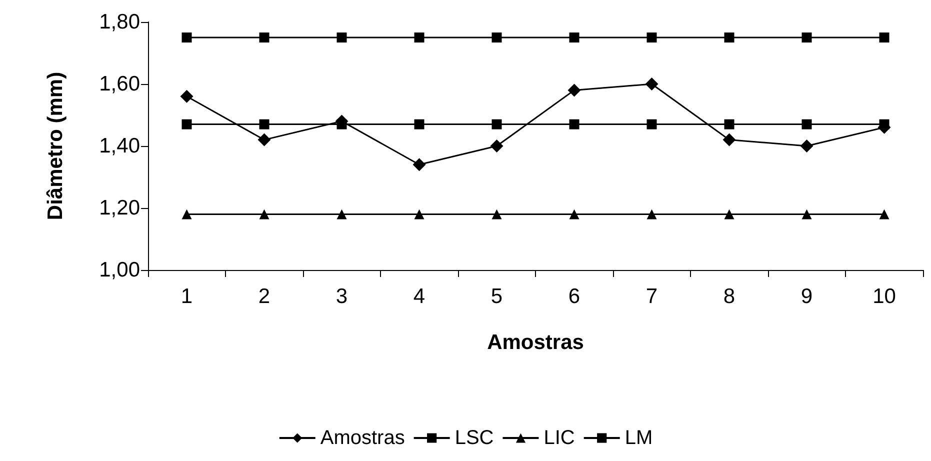 The height and width of the screenshot is (461, 931). Describe the element at coordinates (119, 22) in the screenshot. I see `y-tick-label: 1,80` at that location.